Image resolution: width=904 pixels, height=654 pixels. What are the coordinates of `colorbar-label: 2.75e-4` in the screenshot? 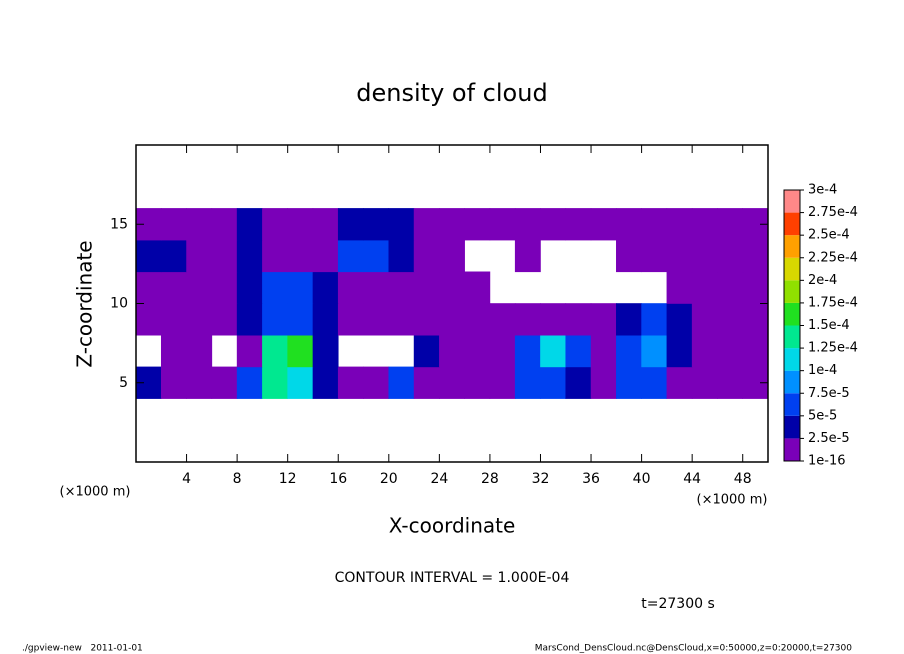 It's located at (833, 212).